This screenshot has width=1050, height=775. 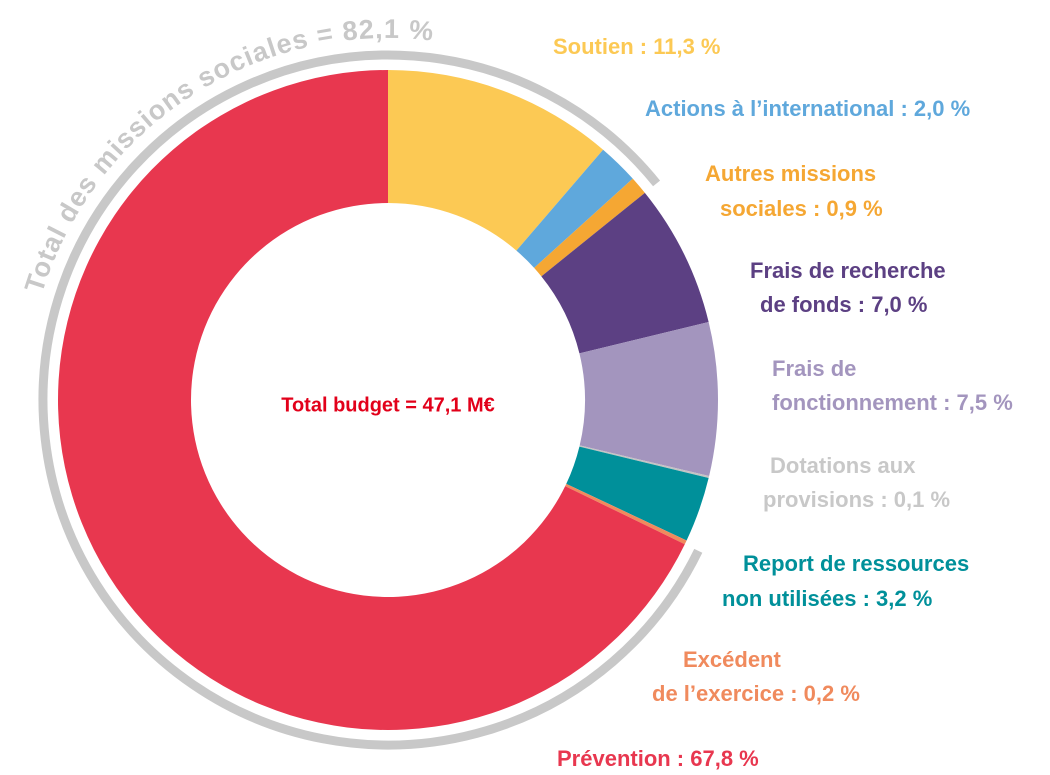 I want to click on center-label: Total budget = 47,1 M€, so click(x=388, y=405).